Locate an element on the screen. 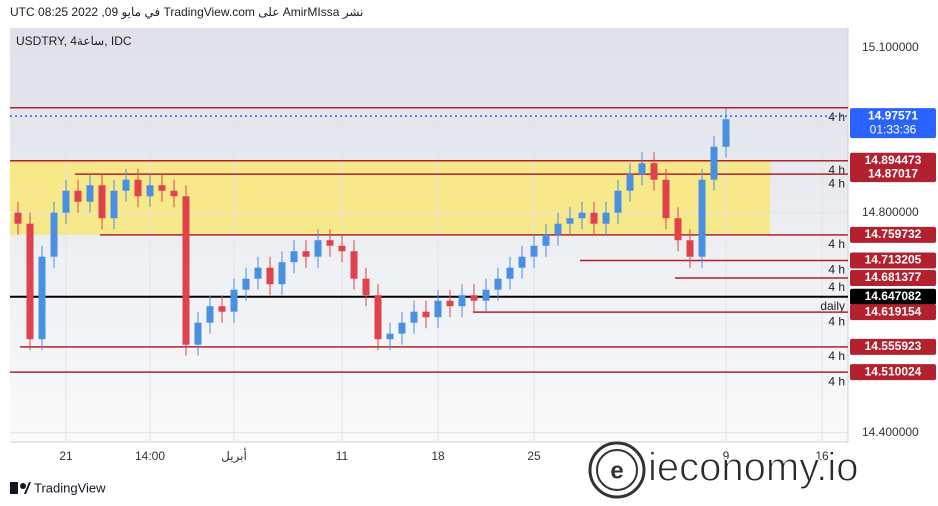 The height and width of the screenshot is (506, 938). price-label: 14.647082 is located at coordinates (893, 296).